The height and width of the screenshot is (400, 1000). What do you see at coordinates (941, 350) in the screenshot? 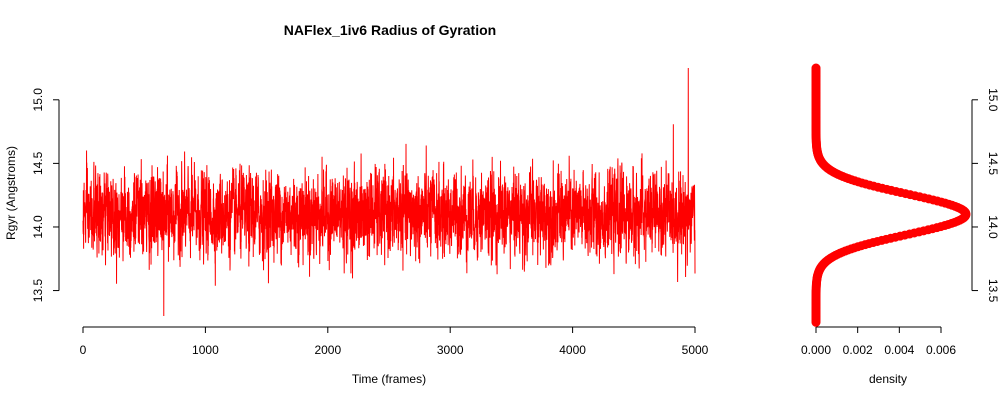
I see `density-x-tick-label: 0.006` at bounding box center [941, 350].